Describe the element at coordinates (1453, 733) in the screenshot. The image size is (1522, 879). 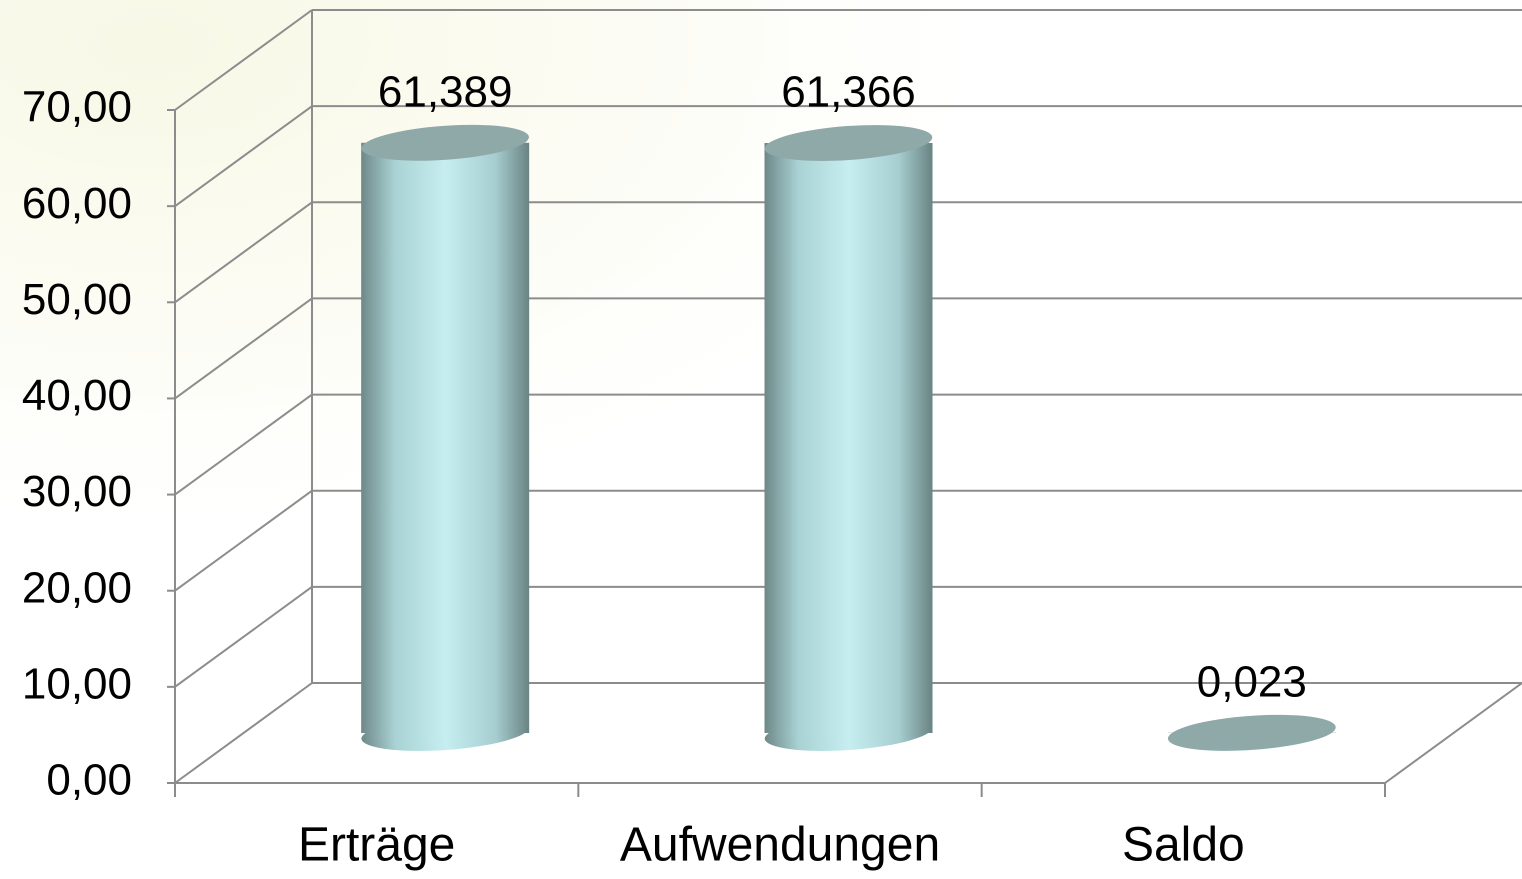
I see `axis-line` at that location.